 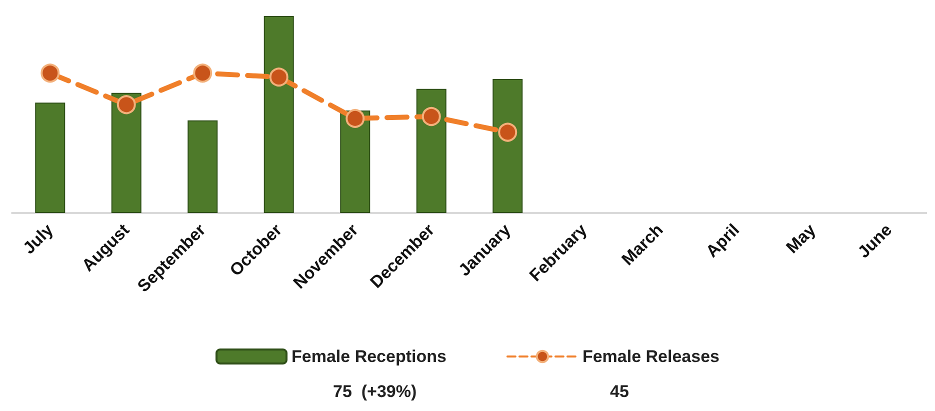 What do you see at coordinates (619, 391) in the screenshot?
I see `text: 45` at bounding box center [619, 391].